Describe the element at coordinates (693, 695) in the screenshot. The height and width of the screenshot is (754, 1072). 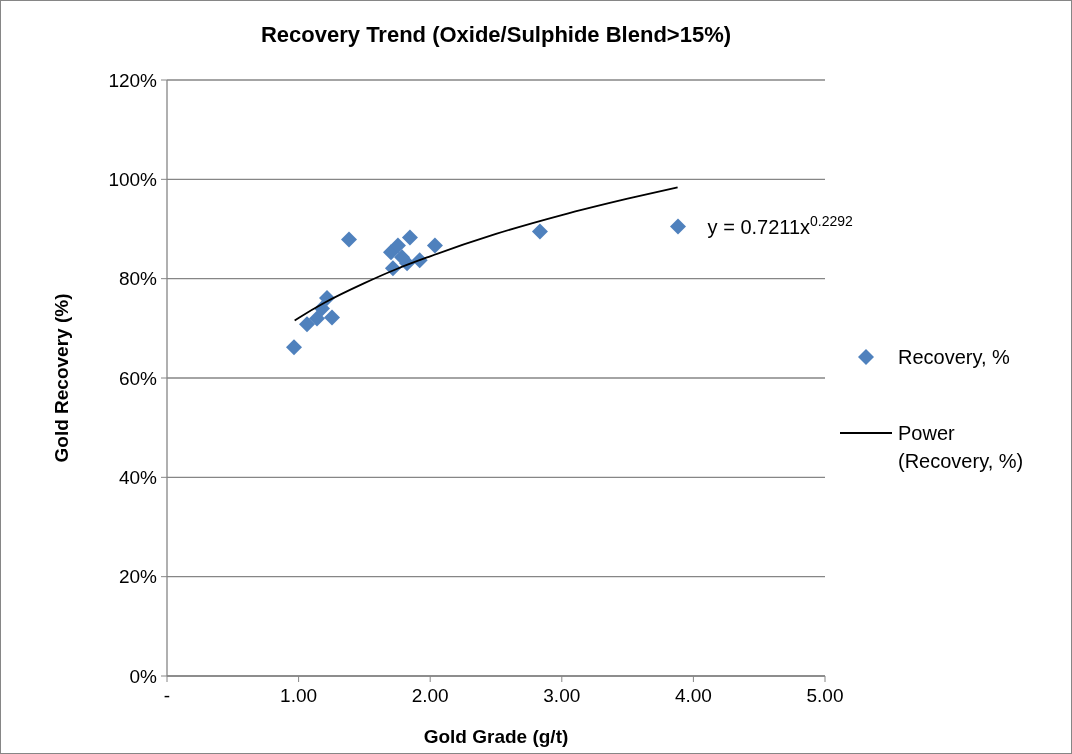
I see `x-tick-label: 4.00` at that location.